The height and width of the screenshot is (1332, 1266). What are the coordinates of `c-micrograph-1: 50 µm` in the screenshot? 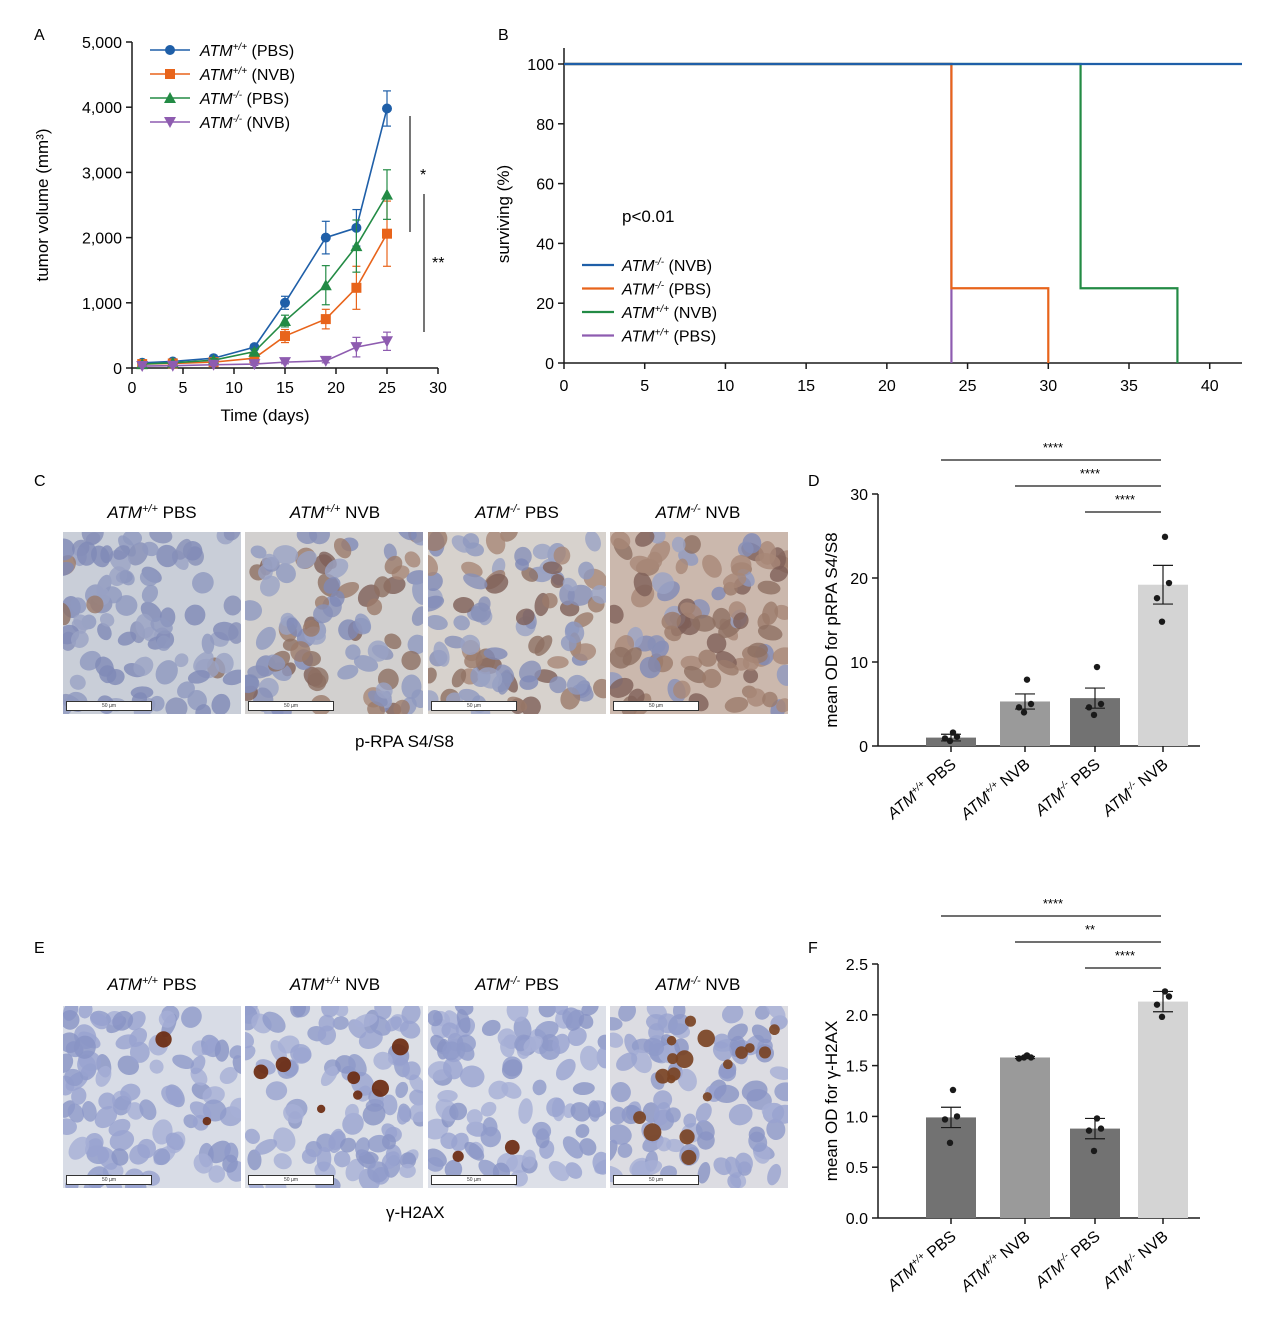 It's located at (152, 623).